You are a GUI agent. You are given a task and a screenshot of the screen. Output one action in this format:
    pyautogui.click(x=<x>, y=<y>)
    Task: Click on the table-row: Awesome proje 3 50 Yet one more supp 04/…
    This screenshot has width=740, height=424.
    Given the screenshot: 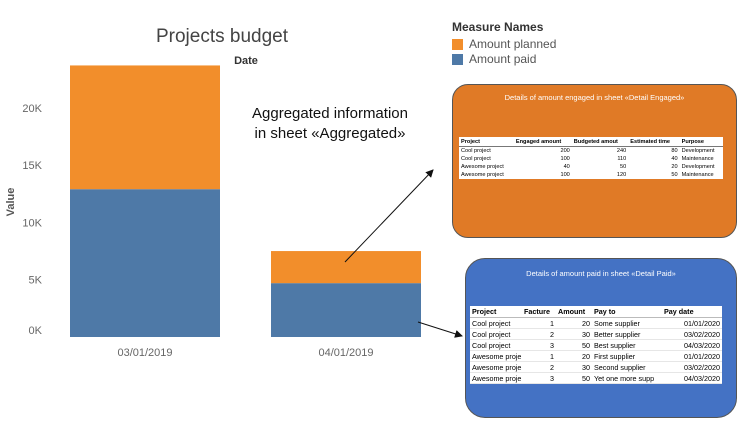 What is the action you would take?
    pyautogui.click(x=596, y=378)
    